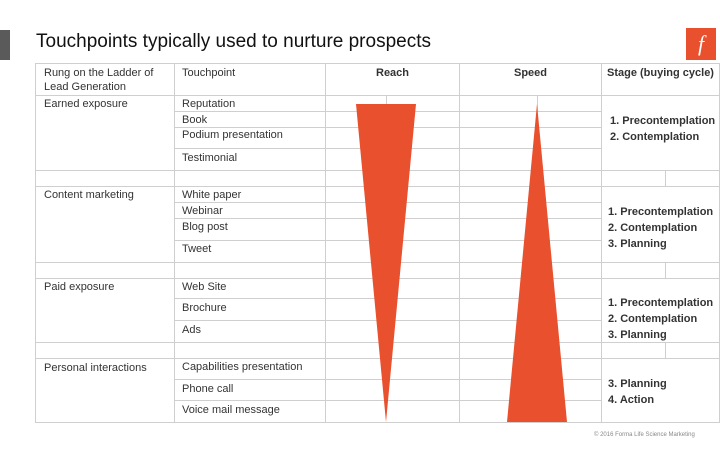 The height and width of the screenshot is (450, 720). Describe the element at coordinates (231, 410) in the screenshot. I see `touchpoint-item: Voice mail message` at that location.